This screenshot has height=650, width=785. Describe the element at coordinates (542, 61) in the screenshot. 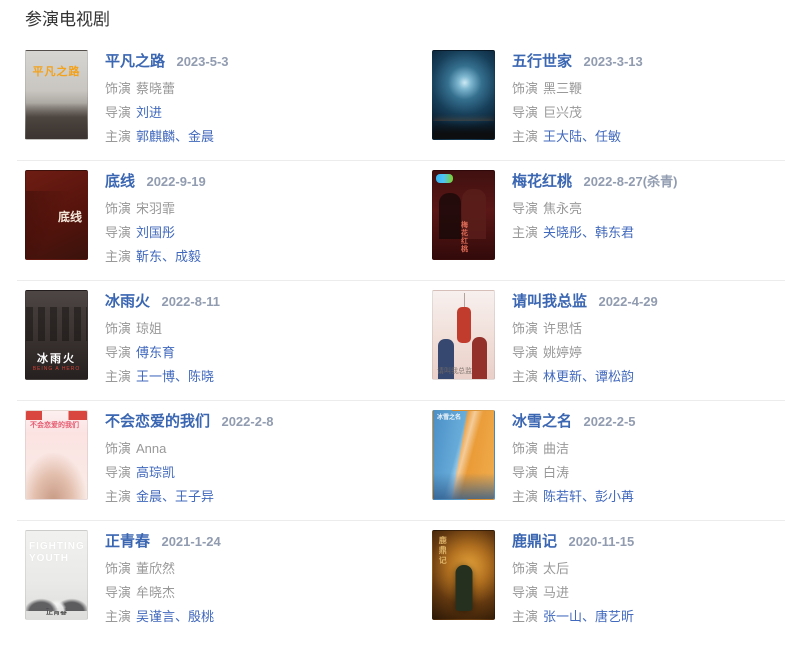

I see `drama-title-link: 五行世家` at that location.